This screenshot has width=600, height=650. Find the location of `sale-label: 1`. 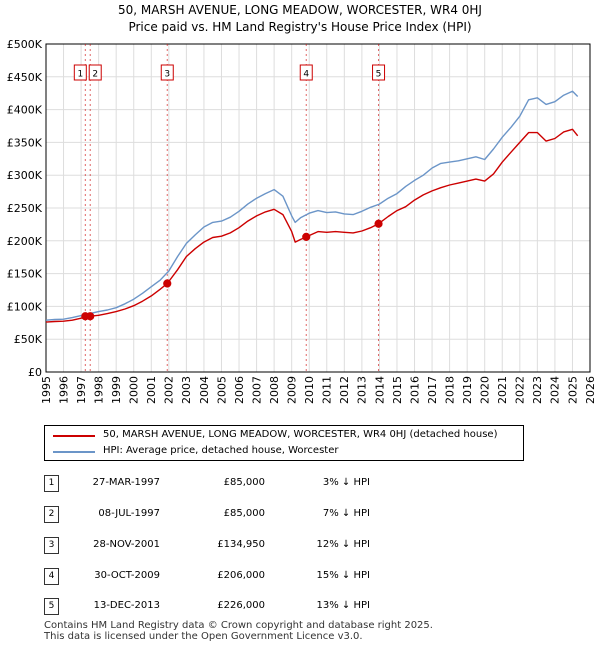

sale-label: 1 is located at coordinates (80, 75).